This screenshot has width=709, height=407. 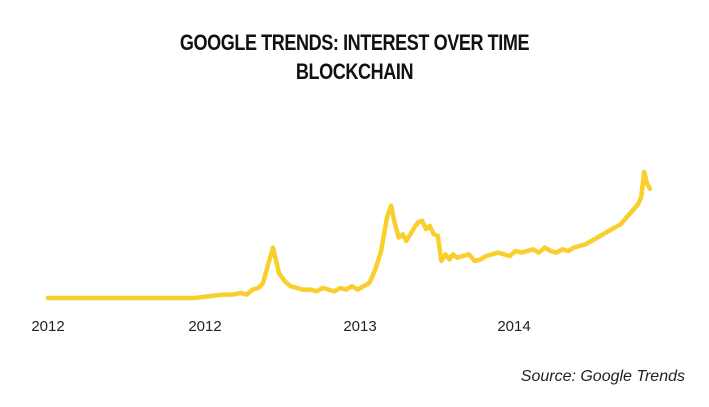 What do you see at coordinates (513, 326) in the screenshot?
I see `x-tick-label: 2014` at bounding box center [513, 326].